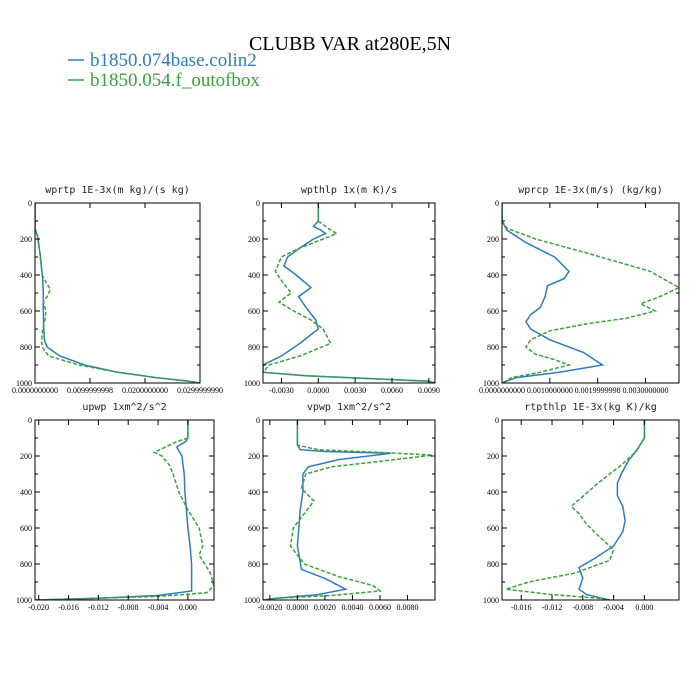  What do you see at coordinates (90, 390) in the screenshot?
I see `x-tick-label: 0.0099999998` at bounding box center [90, 390].